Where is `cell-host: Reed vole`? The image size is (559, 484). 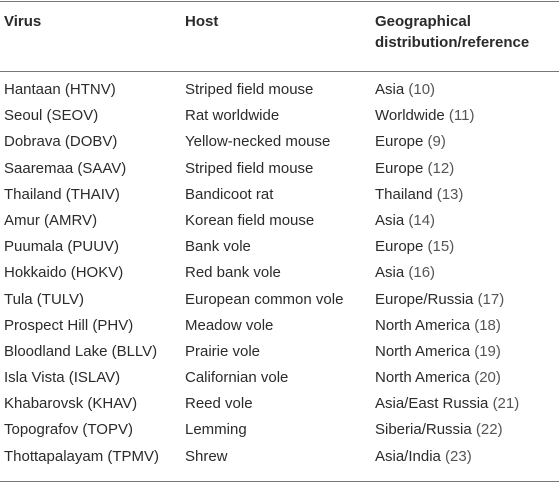 cell-host: Reed vole is located at coordinates (219, 404).